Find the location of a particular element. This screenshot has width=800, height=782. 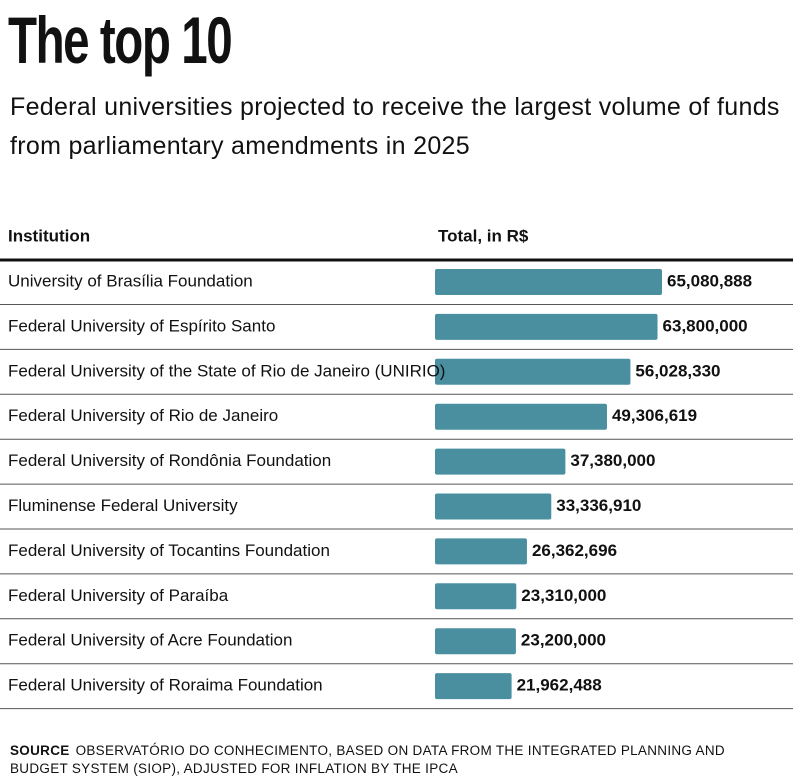

value-label: 26,362,696 is located at coordinates (574, 550).